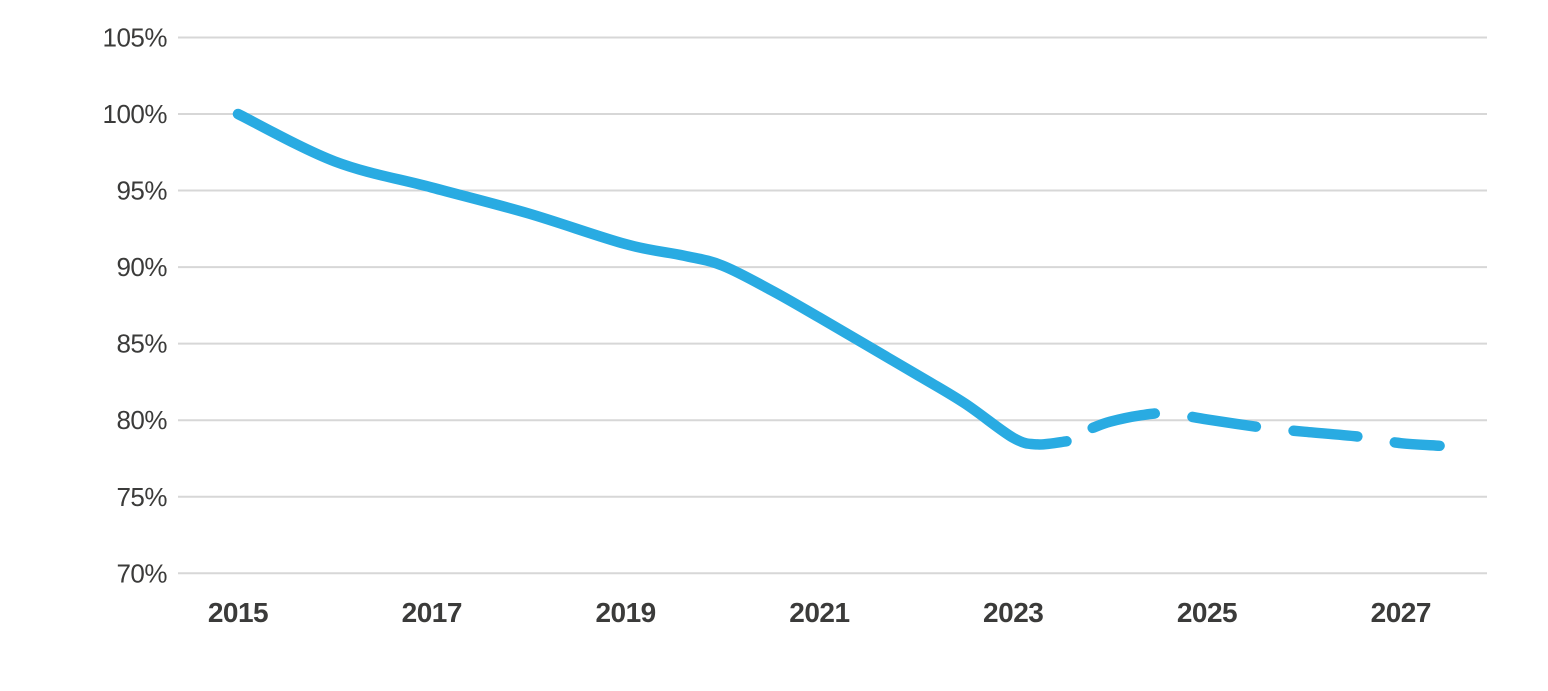 The width and height of the screenshot is (1548, 691). Describe the element at coordinates (819, 612) in the screenshot. I see `x-axis-tick-label: 2021` at that location.